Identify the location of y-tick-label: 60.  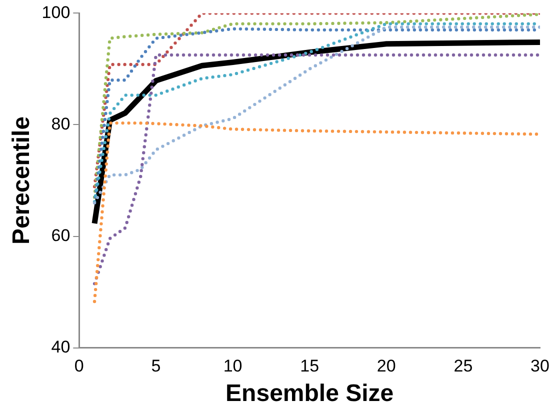
(60, 235).